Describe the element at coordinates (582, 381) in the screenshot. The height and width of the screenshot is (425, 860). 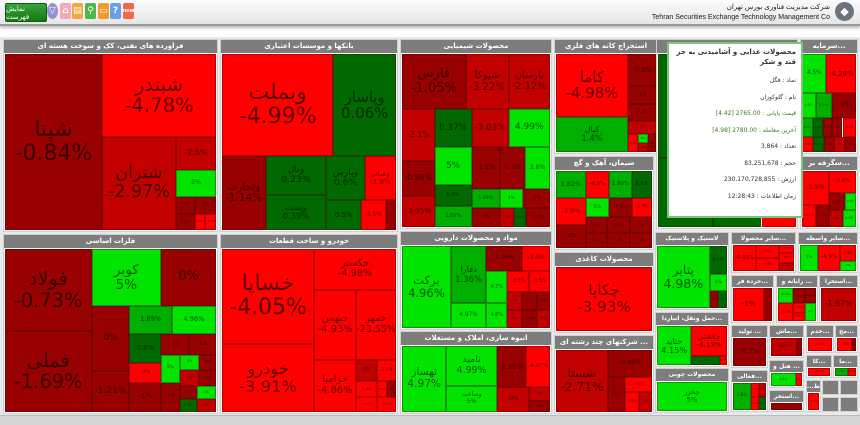
I see `stock-tile: شستا -2.71%` at that location.